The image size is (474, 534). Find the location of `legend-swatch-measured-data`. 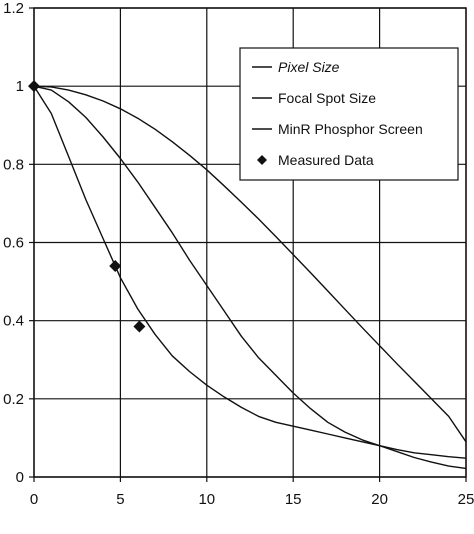

legend-swatch-measured-data is located at coordinates (262, 160).